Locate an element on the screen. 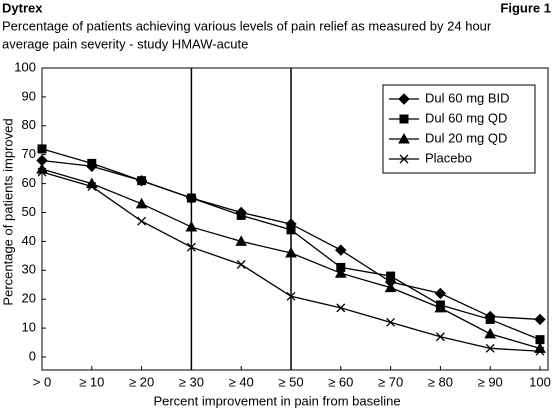  header-right: Figure 1 is located at coordinates (525, 7).